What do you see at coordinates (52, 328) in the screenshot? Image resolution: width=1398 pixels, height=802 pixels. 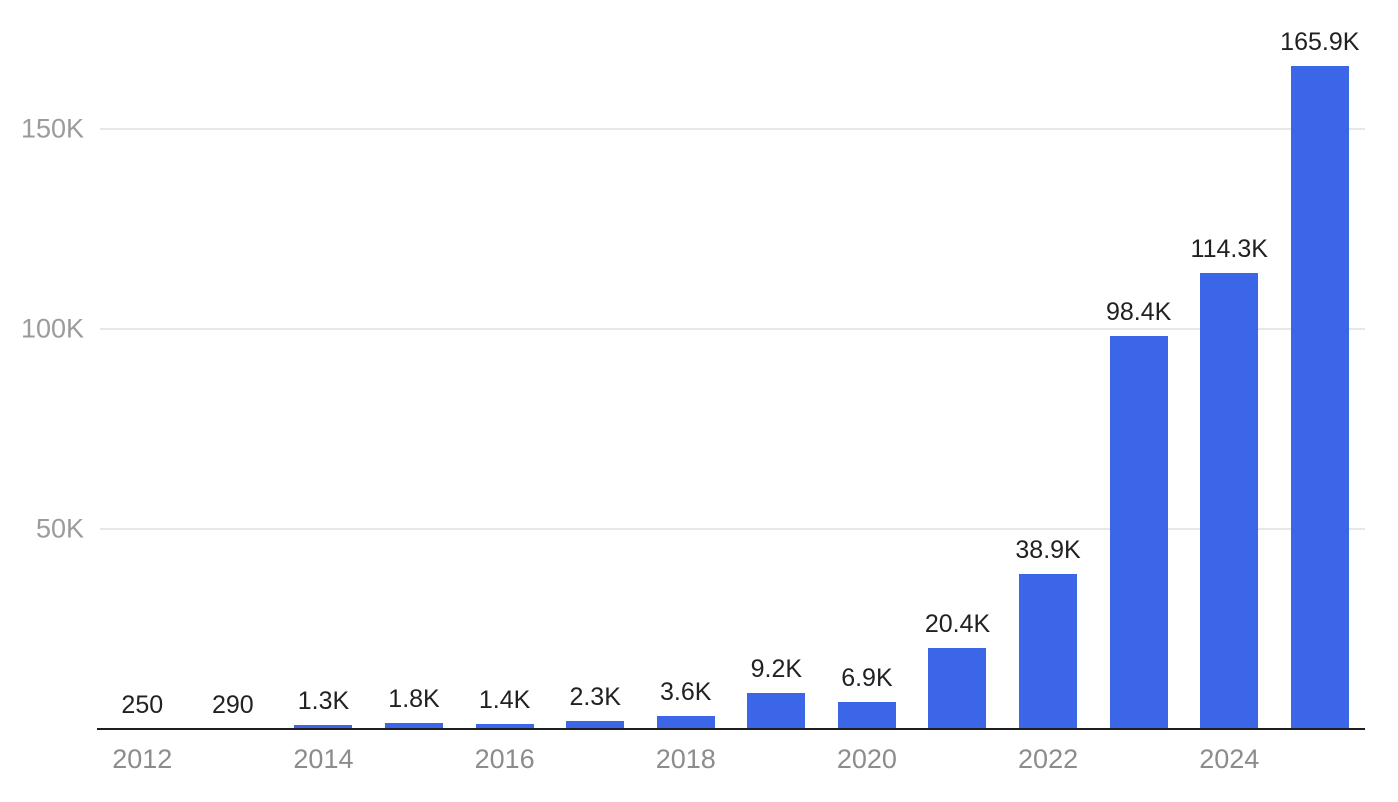 I see `y-axis-tick-label: 100K` at bounding box center [52, 328].